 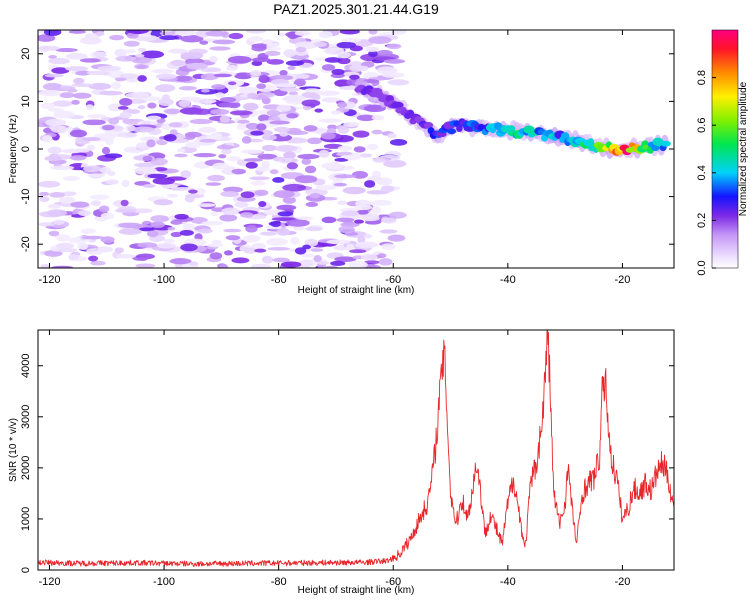 I want to click on y-tick-label: 4000, so click(x=26, y=366).